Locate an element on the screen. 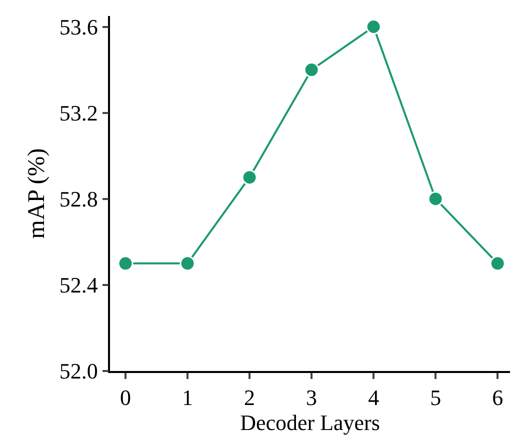 Image resolution: width=524 pixels, height=440 pixels. x-tick-label: 3 is located at coordinates (312, 397).